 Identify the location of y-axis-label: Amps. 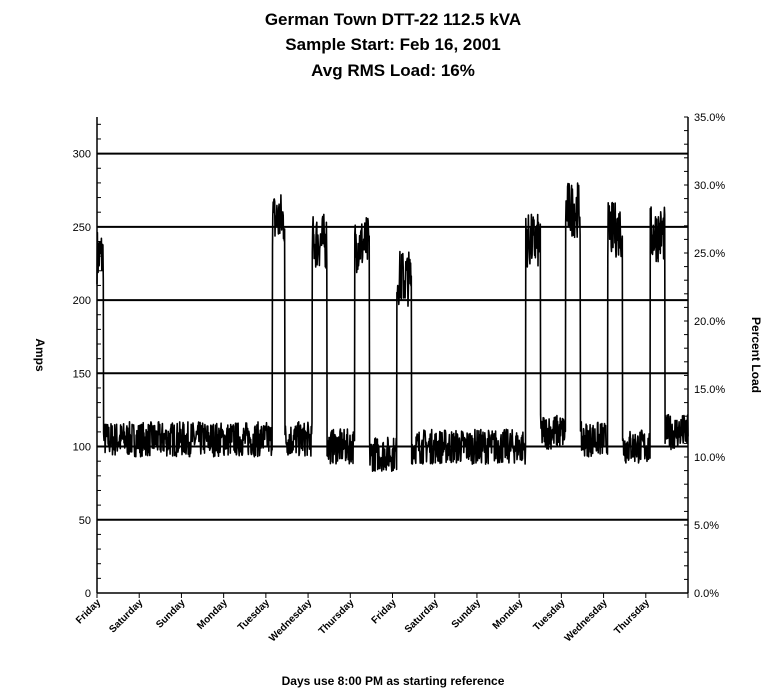
(40, 355).